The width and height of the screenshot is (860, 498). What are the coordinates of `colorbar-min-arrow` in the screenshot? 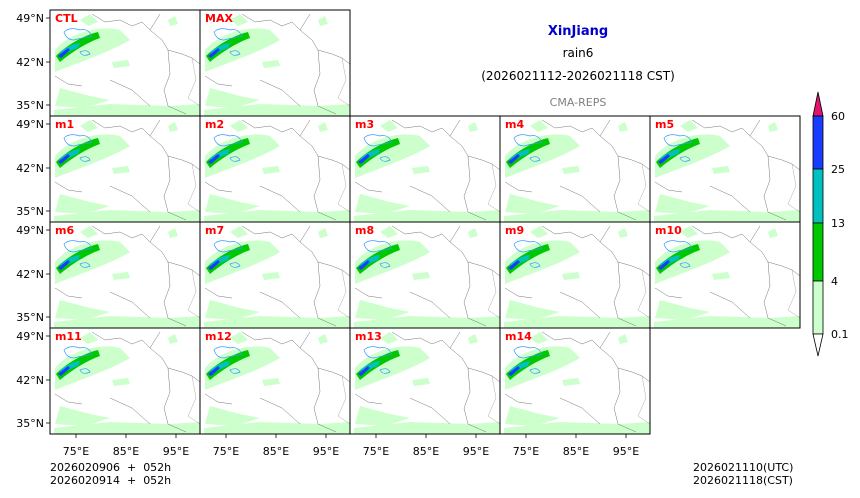 It's located at (818, 345).